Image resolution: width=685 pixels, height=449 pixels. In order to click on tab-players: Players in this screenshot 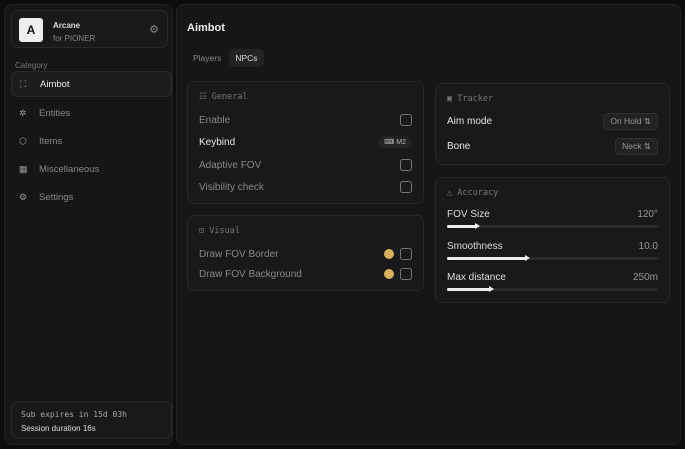, I will do `click(207, 58)`.